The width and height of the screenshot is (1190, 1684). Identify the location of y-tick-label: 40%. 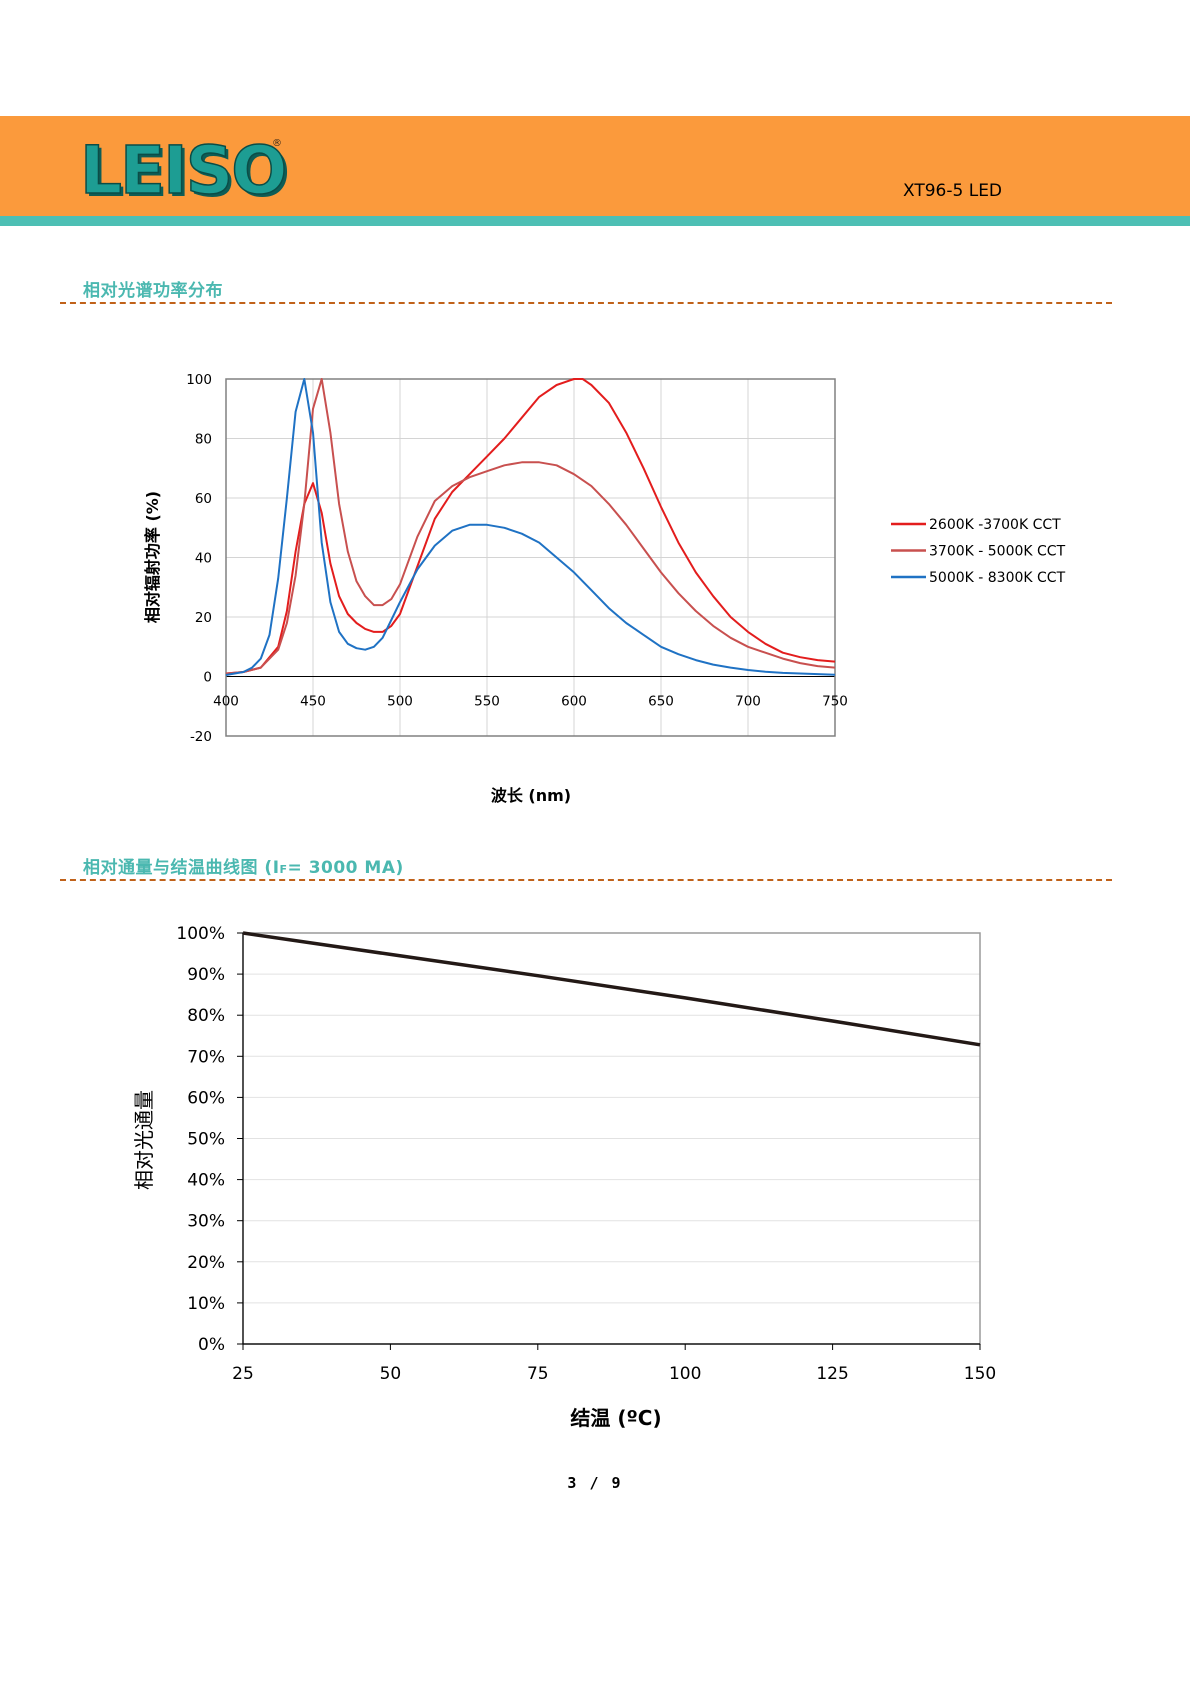
(206, 1181).